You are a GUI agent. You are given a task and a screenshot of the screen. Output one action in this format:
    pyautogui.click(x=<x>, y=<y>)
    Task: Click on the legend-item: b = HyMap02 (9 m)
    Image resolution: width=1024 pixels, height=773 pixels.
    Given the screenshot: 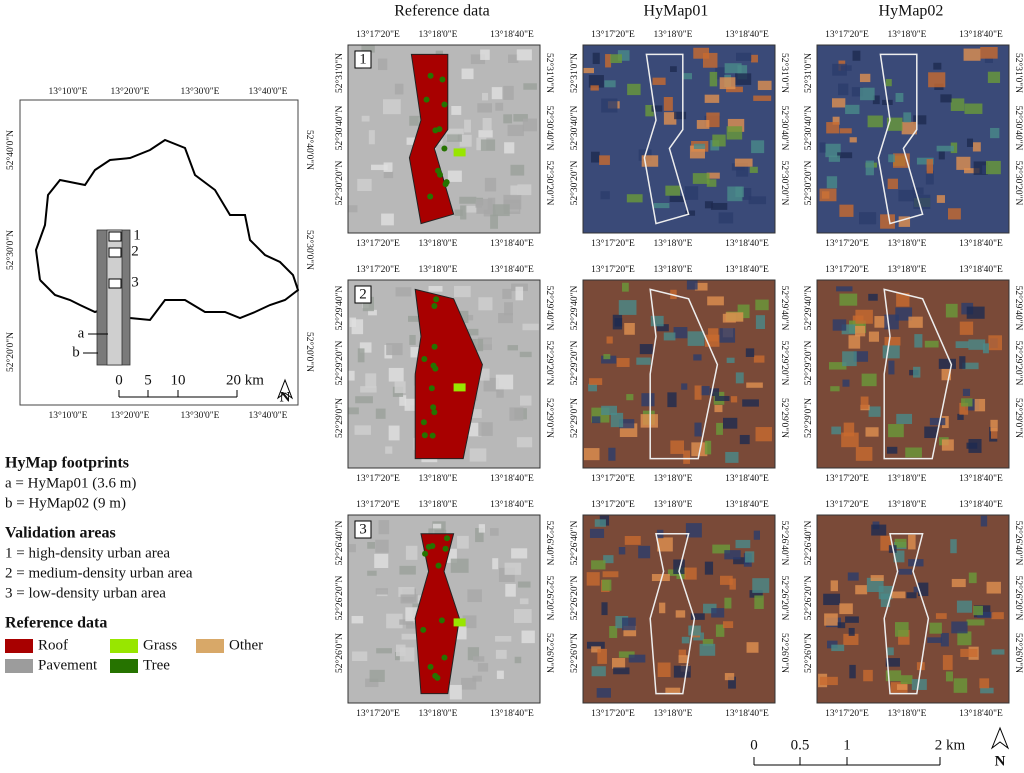 What is the action you would take?
    pyautogui.click(x=65, y=503)
    